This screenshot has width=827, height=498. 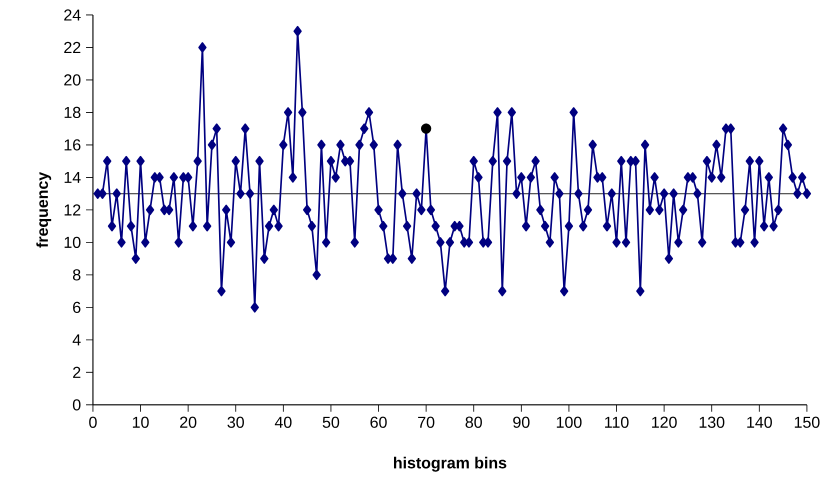 I want to click on y-tick-label: 12, so click(x=72, y=210).